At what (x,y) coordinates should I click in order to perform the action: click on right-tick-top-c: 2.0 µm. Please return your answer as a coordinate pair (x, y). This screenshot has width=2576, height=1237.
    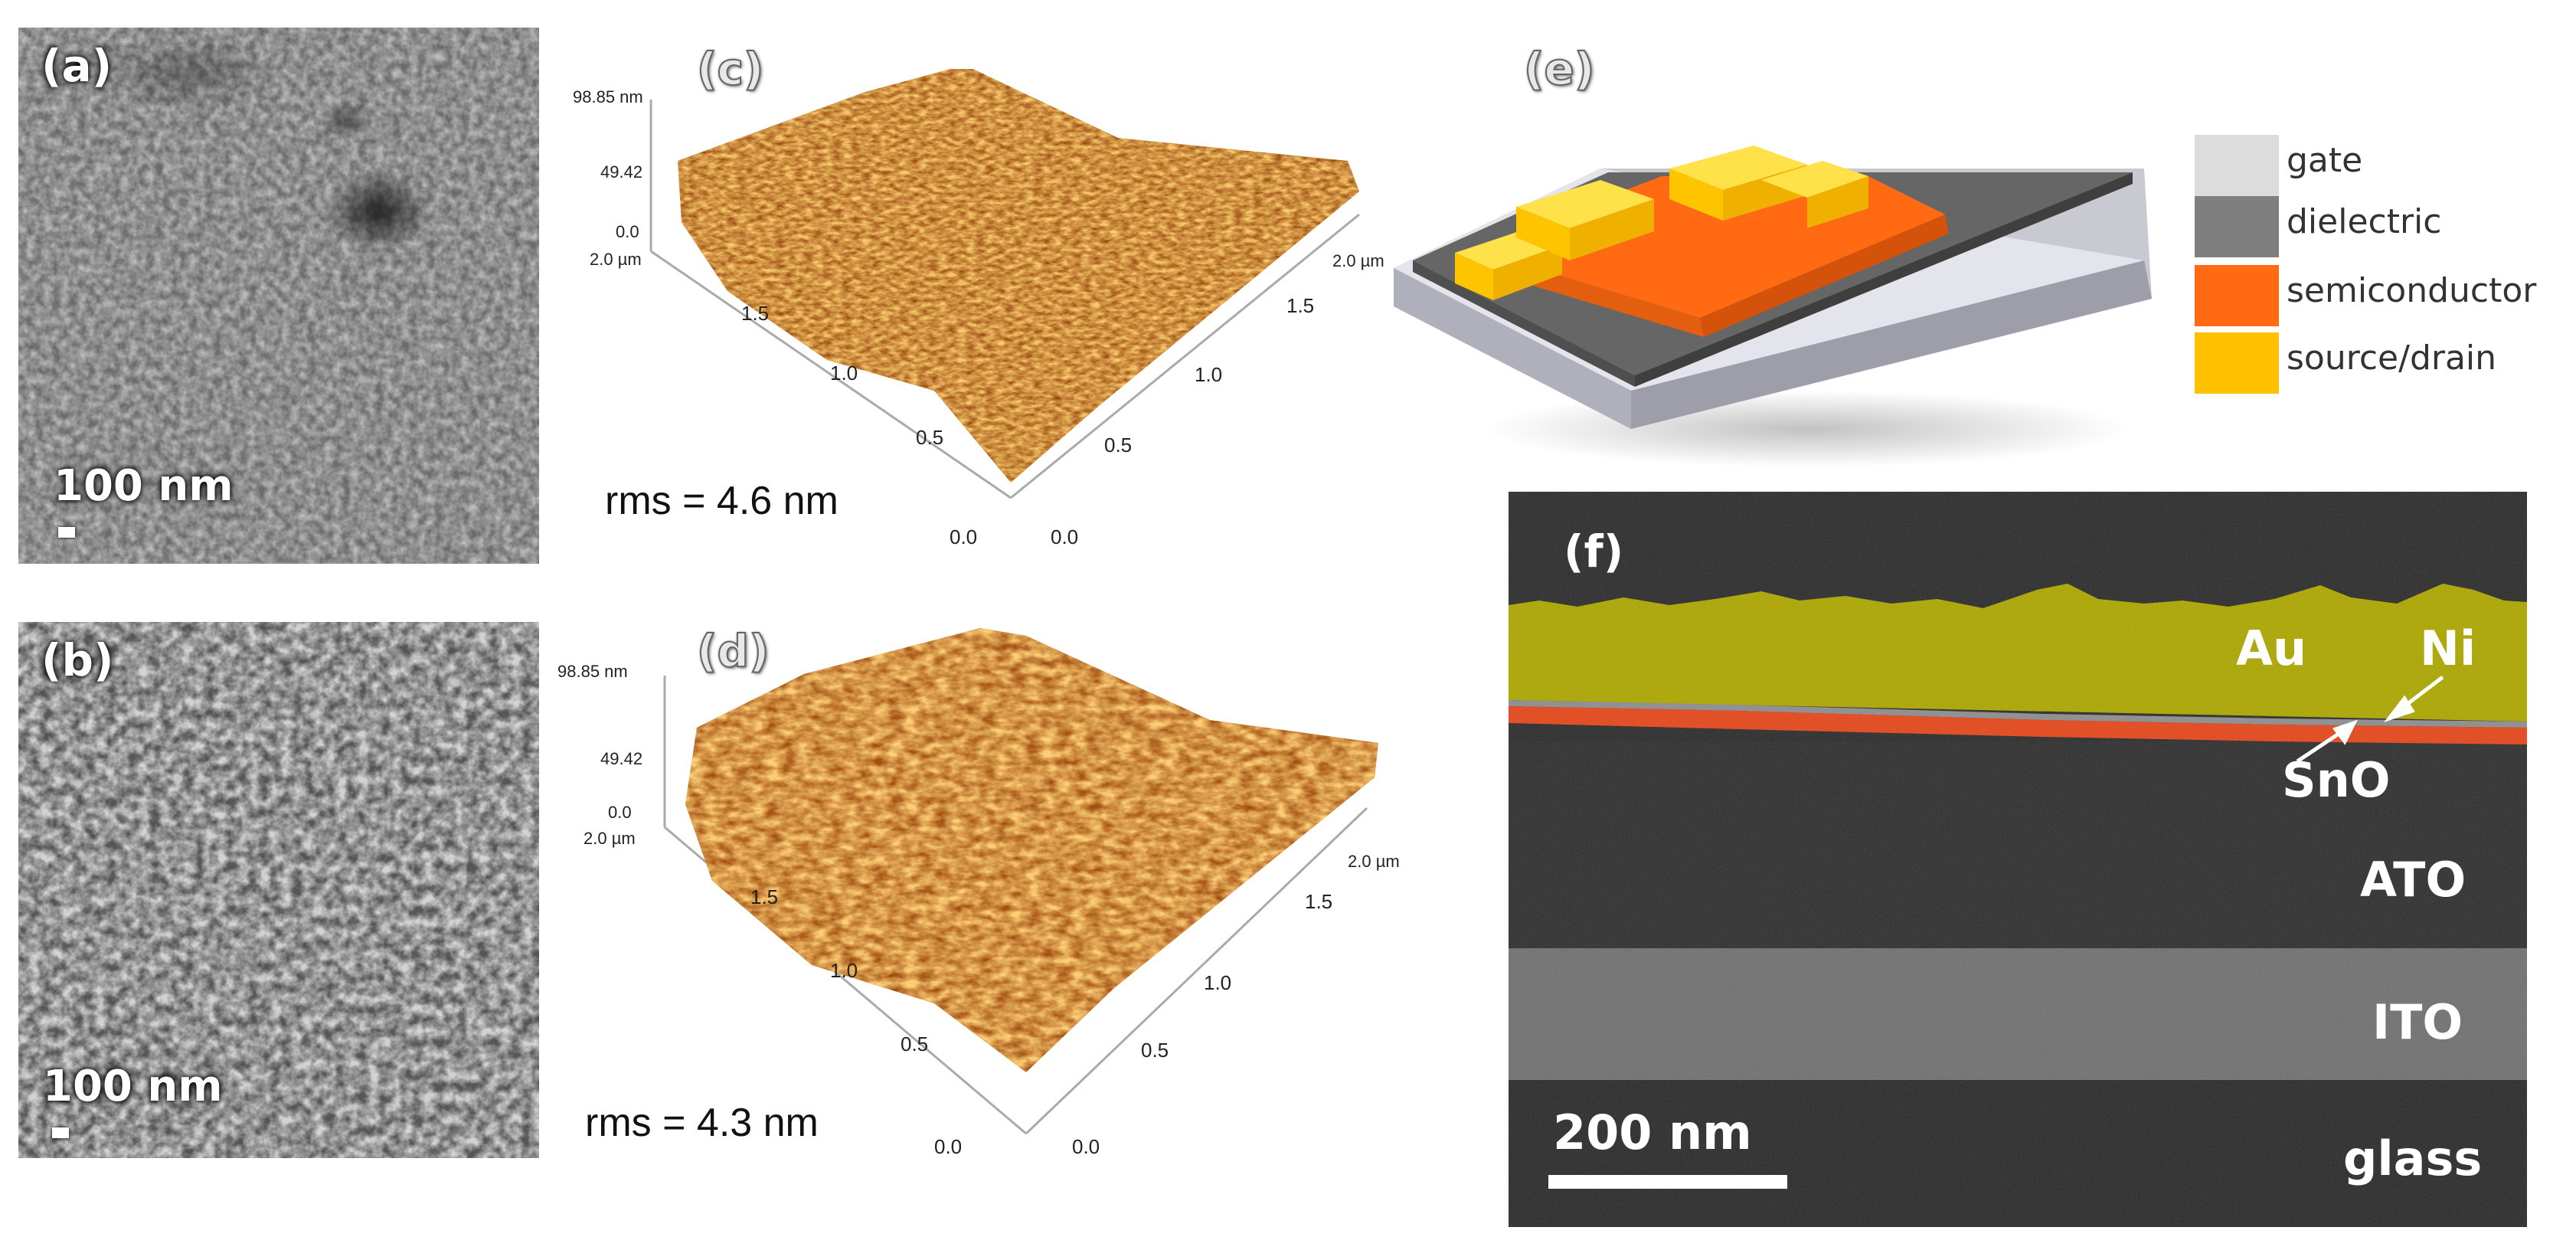
    Looking at the image, I should click on (1358, 260).